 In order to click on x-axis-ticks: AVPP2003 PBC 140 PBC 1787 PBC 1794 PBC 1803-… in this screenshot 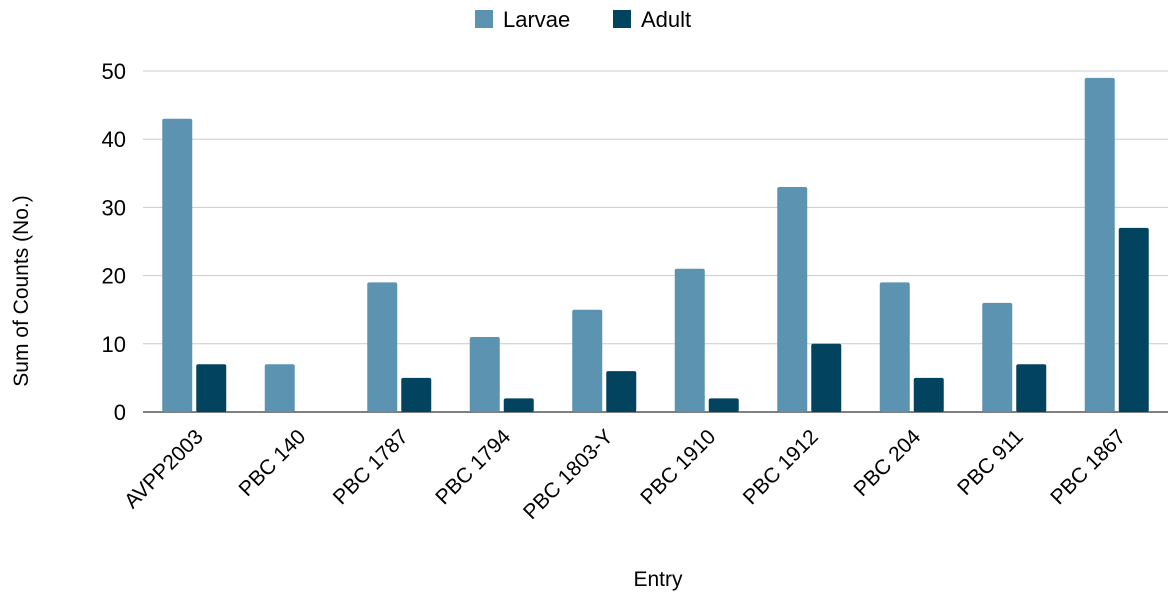, I will do `click(625, 474)`.